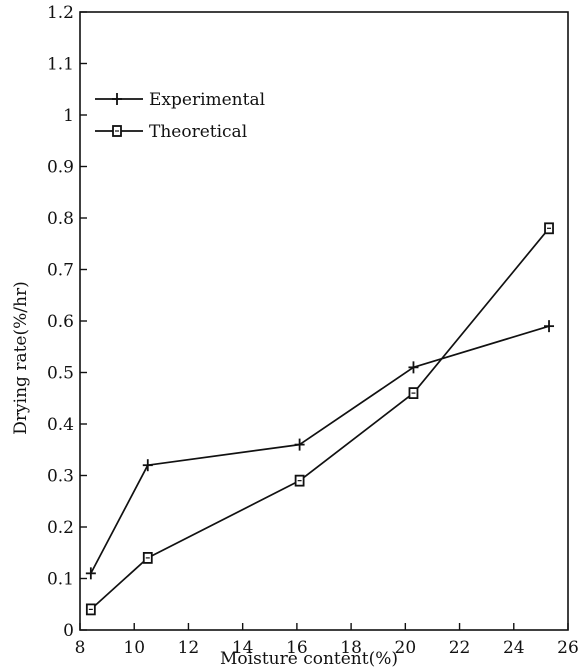 The width and height of the screenshot is (581, 669). I want to click on y-tick-label: 0.4, so click(60, 425).